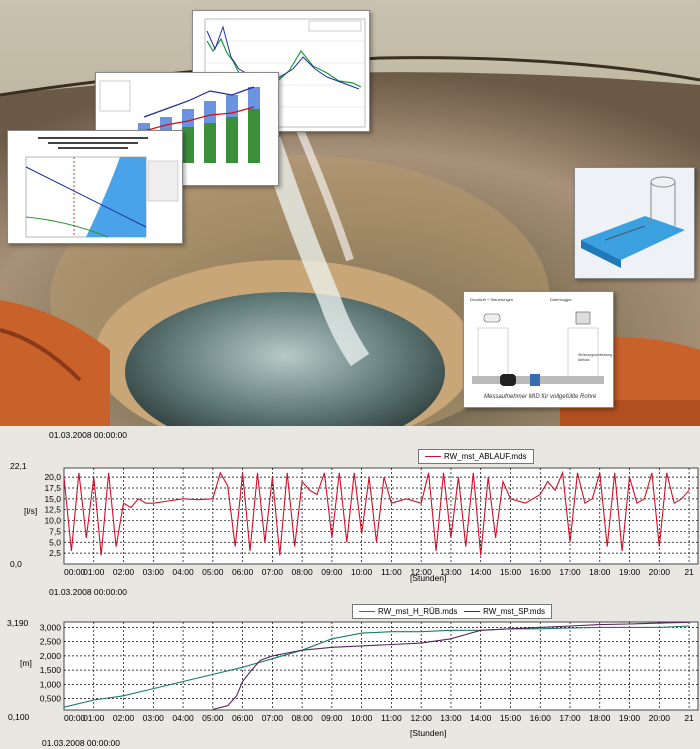 This screenshot has height=749, width=700. Describe the element at coordinates (660, 718) in the screenshot. I see `chart2-xtick-label: 20:00` at that location.